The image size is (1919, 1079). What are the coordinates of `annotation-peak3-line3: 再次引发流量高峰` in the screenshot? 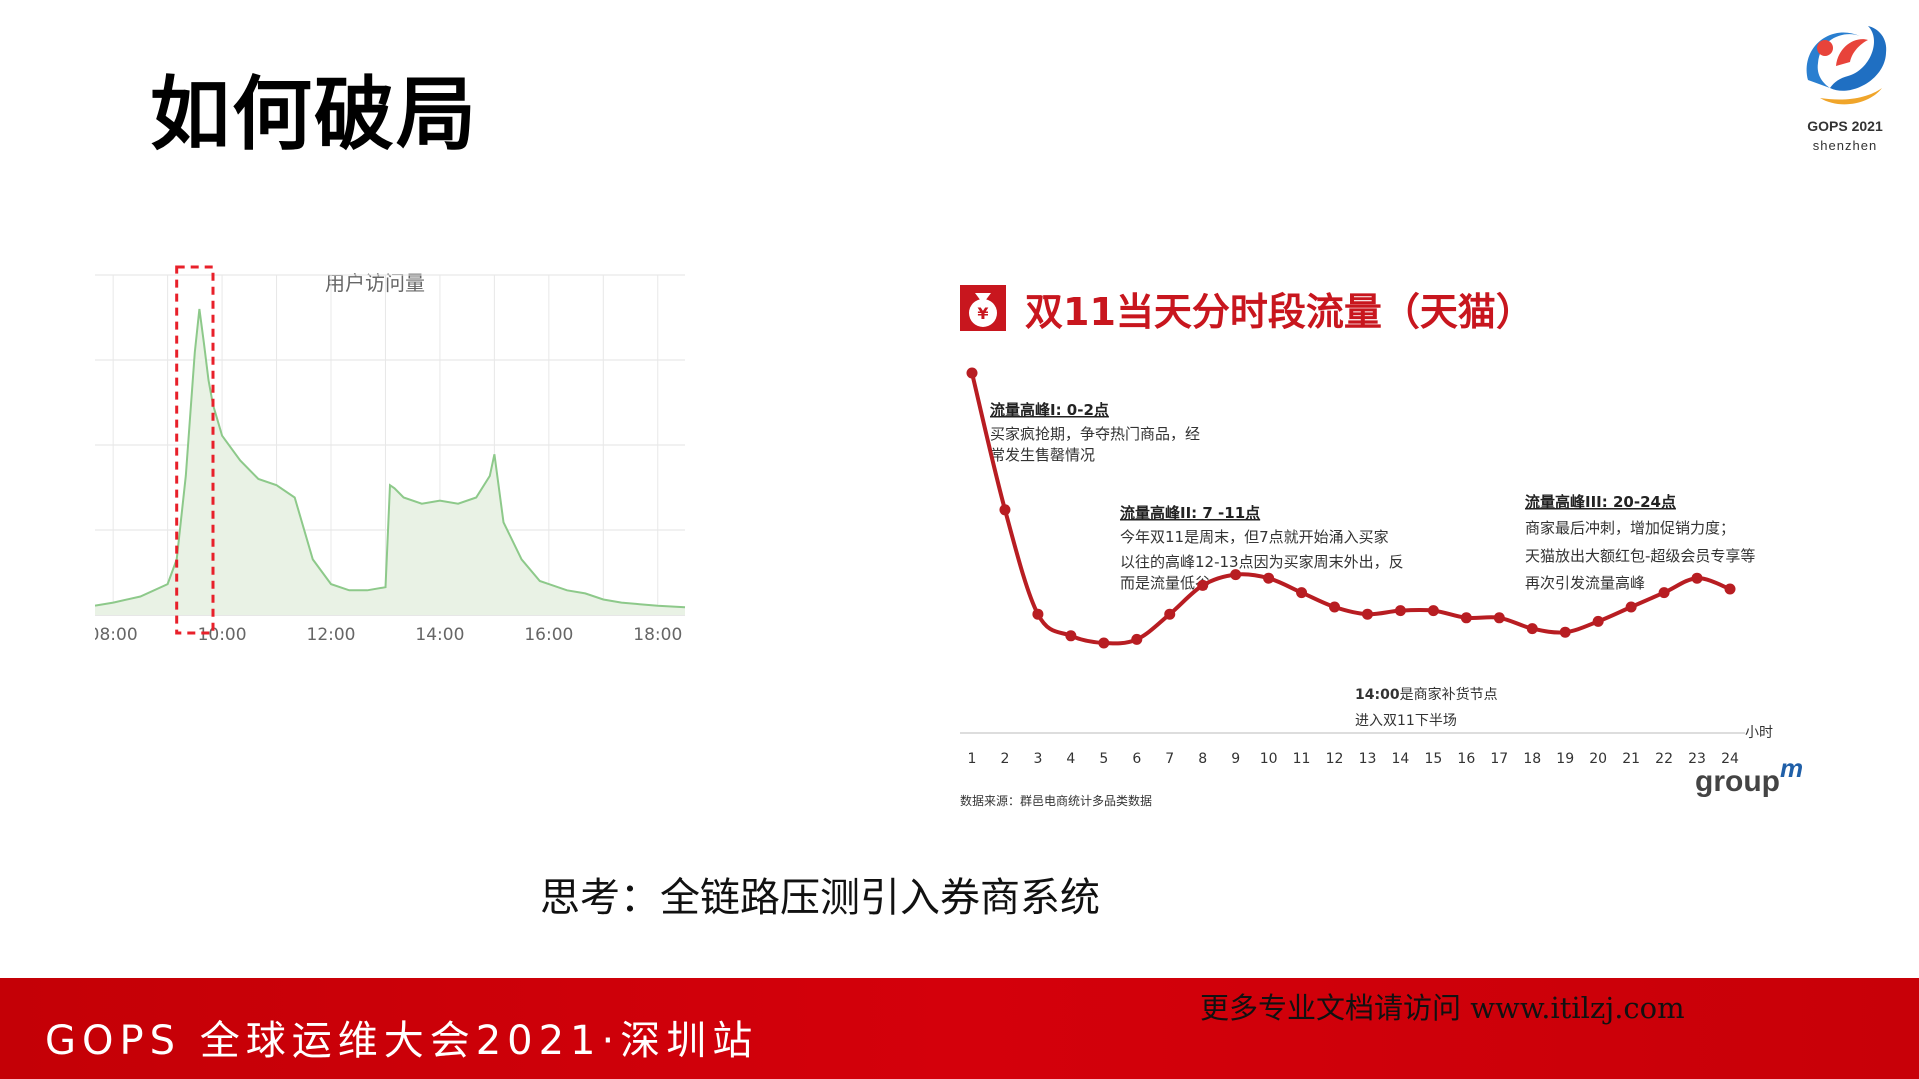 It's located at (1585, 583).